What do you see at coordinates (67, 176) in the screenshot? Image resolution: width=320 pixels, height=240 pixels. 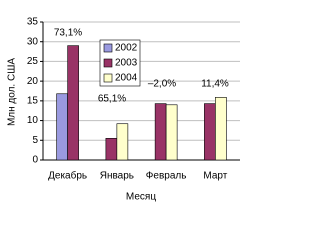 I see `x-tick-label: Декабрь` at bounding box center [67, 176].